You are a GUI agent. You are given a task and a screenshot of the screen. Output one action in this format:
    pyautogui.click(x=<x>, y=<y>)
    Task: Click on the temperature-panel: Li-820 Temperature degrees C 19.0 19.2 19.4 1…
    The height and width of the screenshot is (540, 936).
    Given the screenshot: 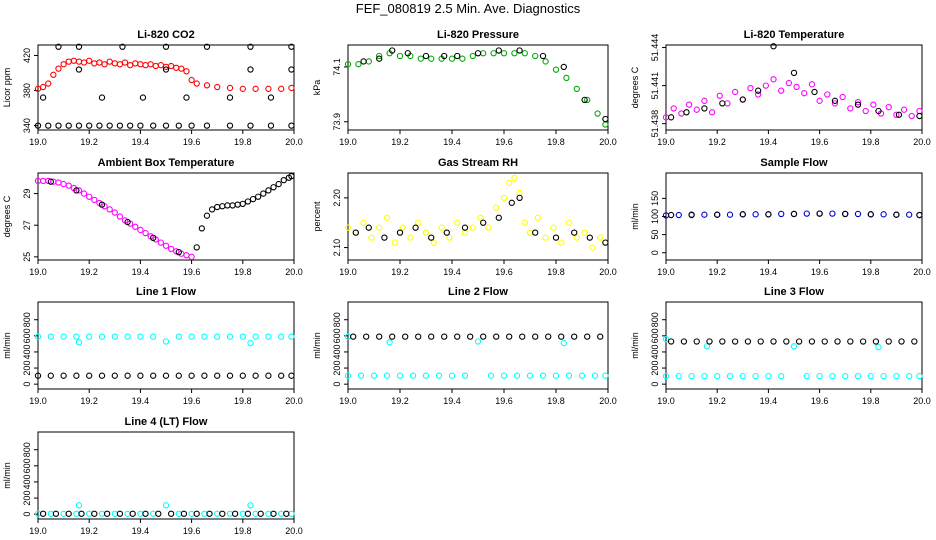 What is the action you would take?
    pyautogui.click(x=780, y=88)
    